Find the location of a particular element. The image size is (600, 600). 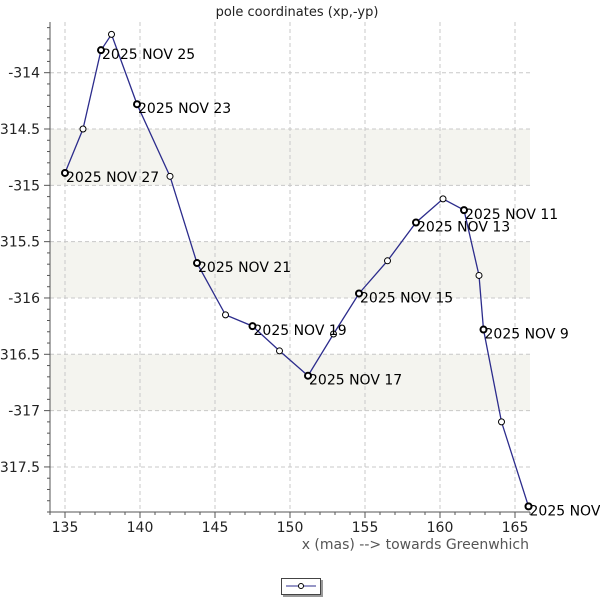

data-label: 2025 NOV is located at coordinates (565, 511).